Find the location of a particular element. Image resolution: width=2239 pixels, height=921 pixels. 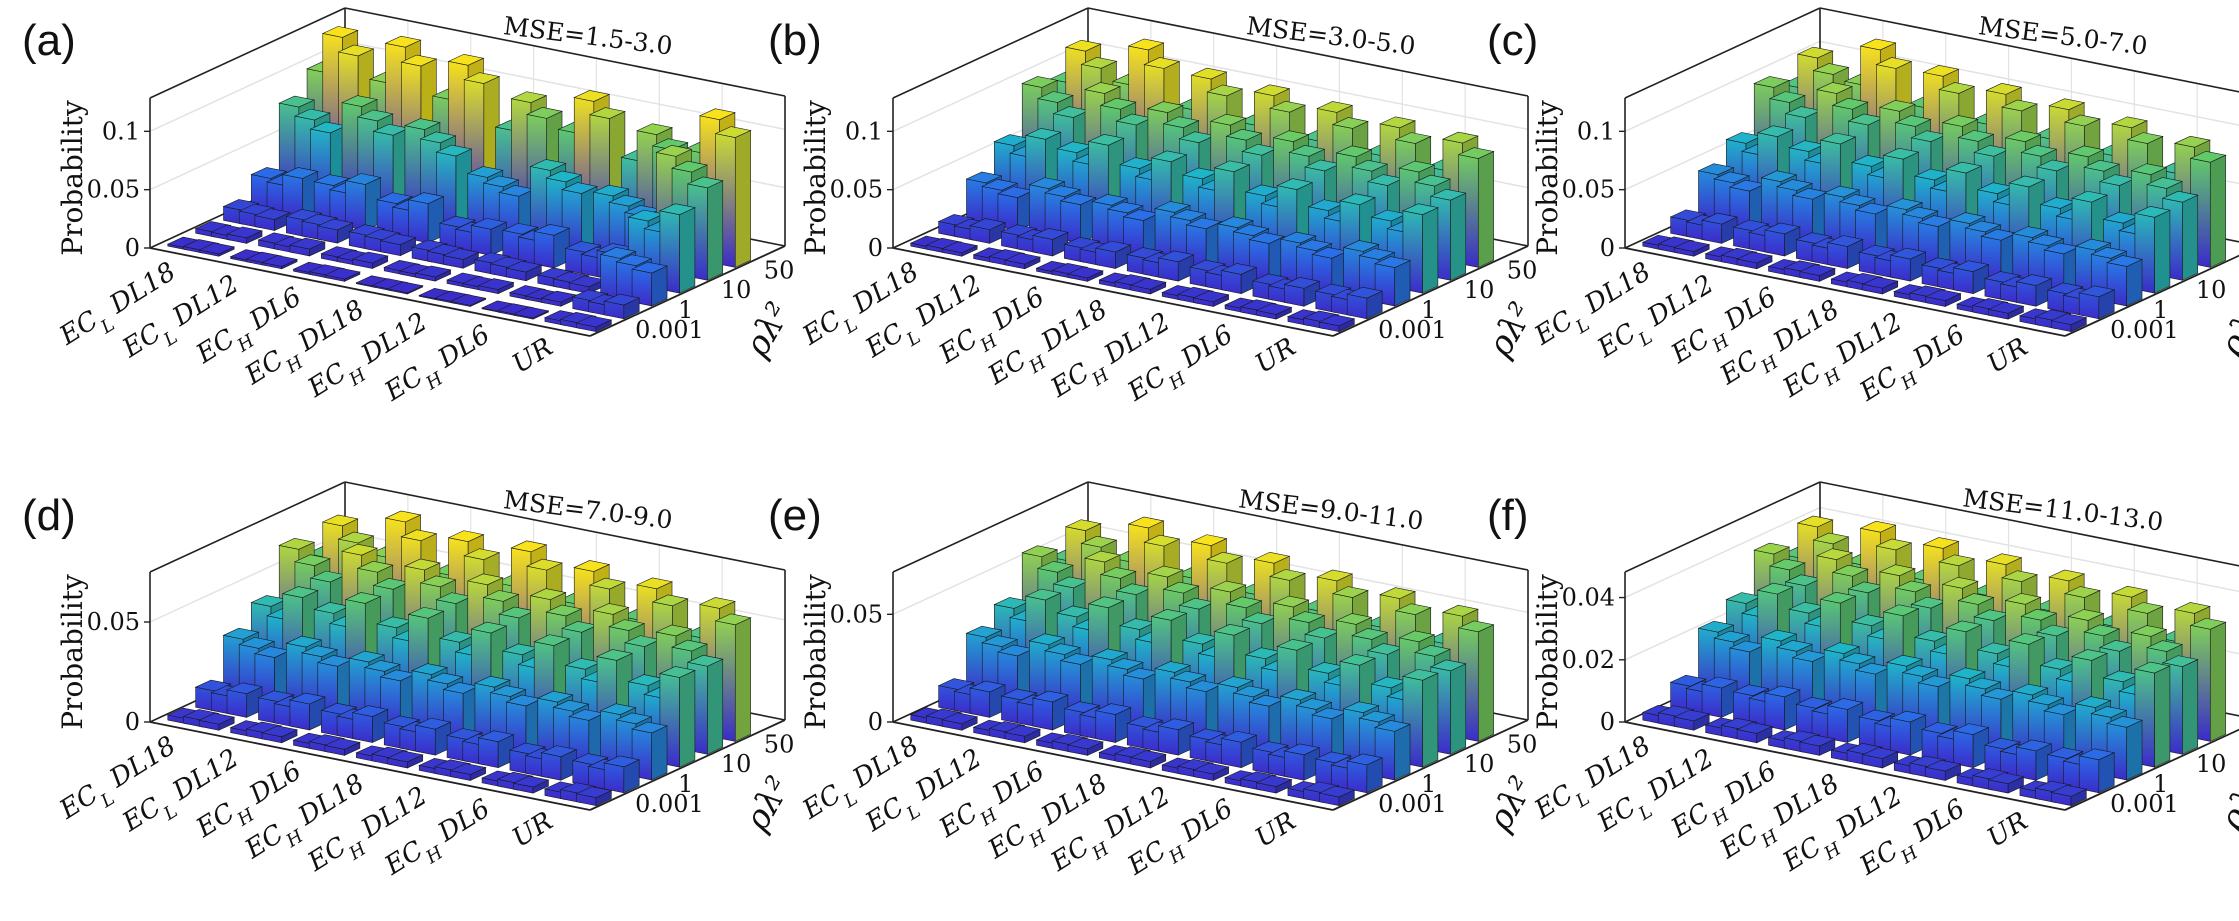

z-gridline is located at coordinates (2029, 549).